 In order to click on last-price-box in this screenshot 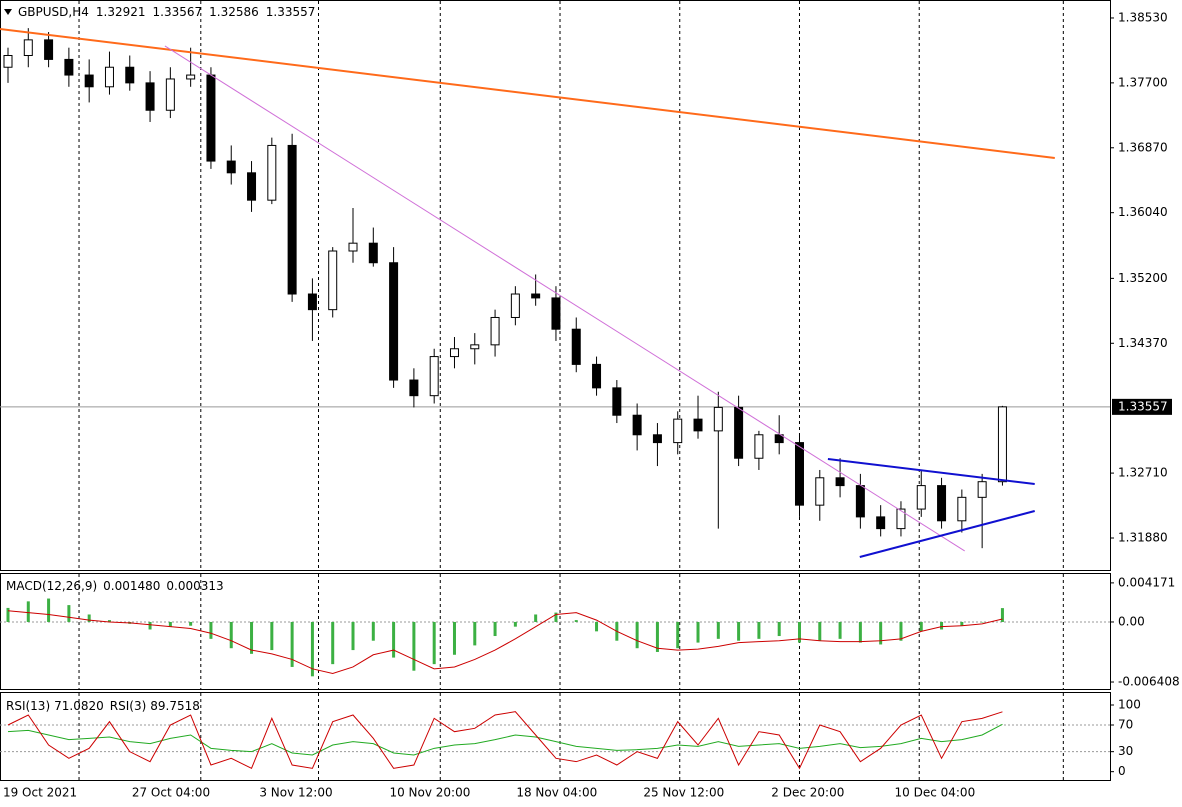, I will do `click(1142, 406)`.